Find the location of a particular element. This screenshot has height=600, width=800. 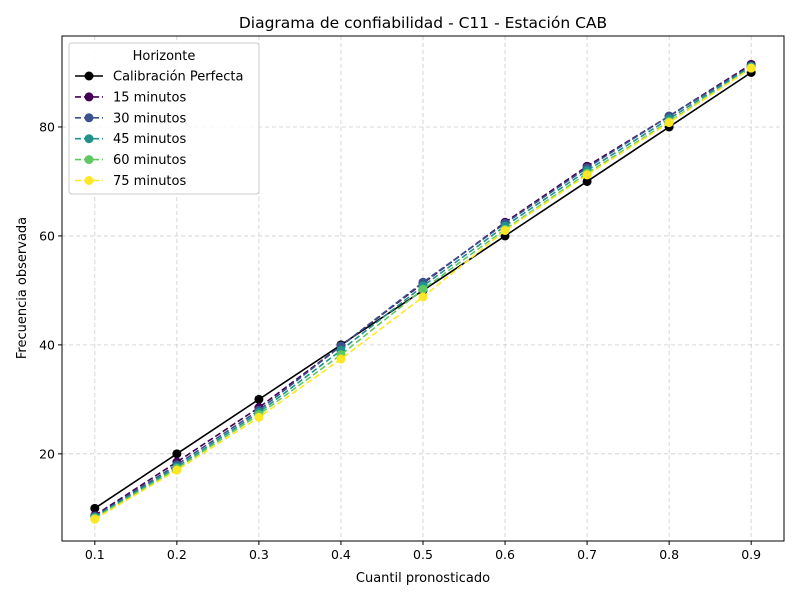

legend-entry-label: Calibración Perfecta is located at coordinates (178, 77).